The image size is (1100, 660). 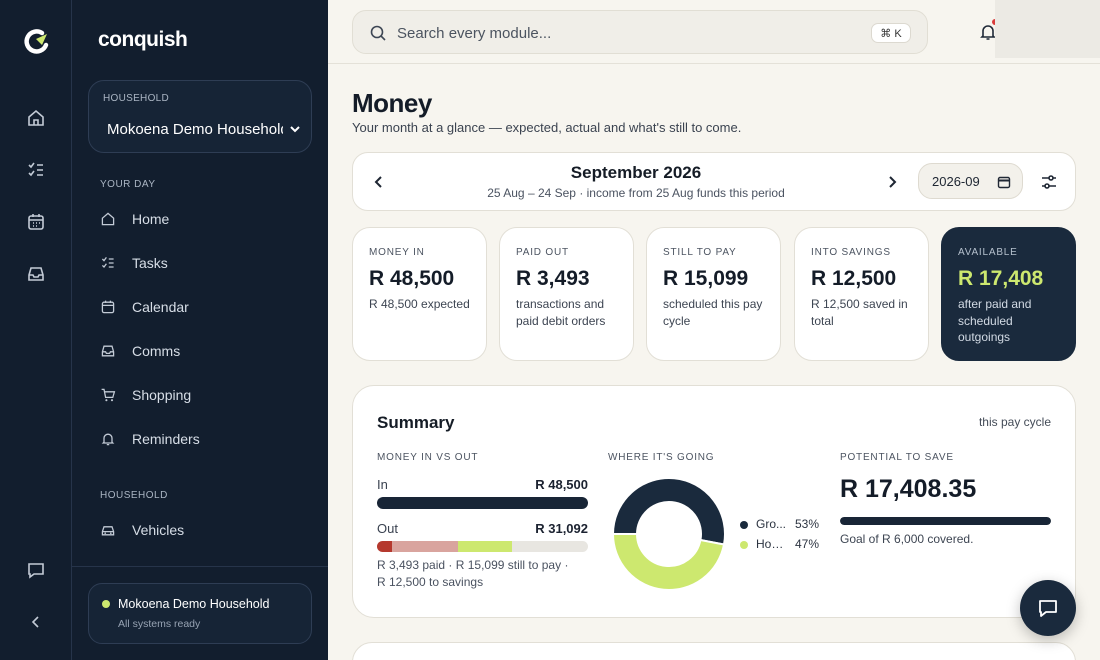 What do you see at coordinates (134, 495) in the screenshot?
I see `section-household: HOUSEHOLD` at bounding box center [134, 495].